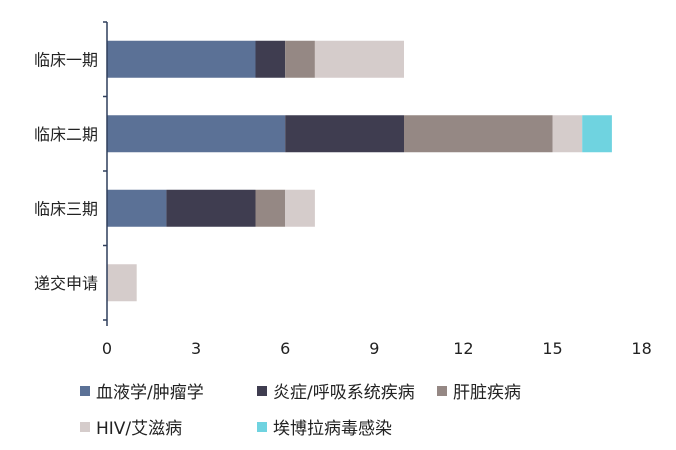  What do you see at coordinates (332, 429) in the screenshot?
I see `legend-label: 埃博拉病毒感染` at bounding box center [332, 429].